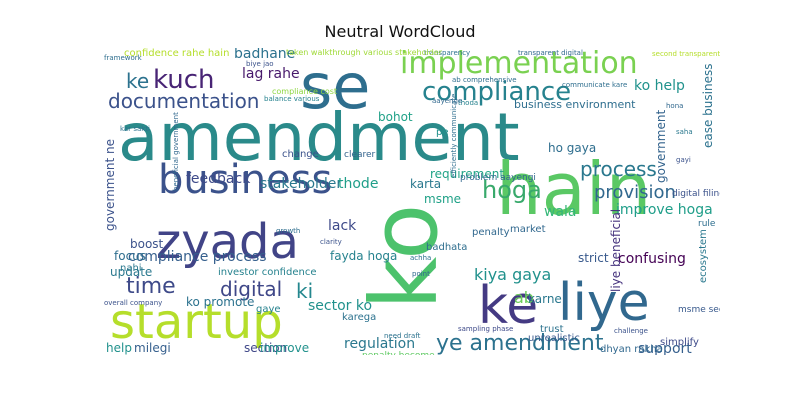  What do you see at coordinates (135, 129) in the screenshot?
I see `word-101: kar sakti` at bounding box center [135, 129].